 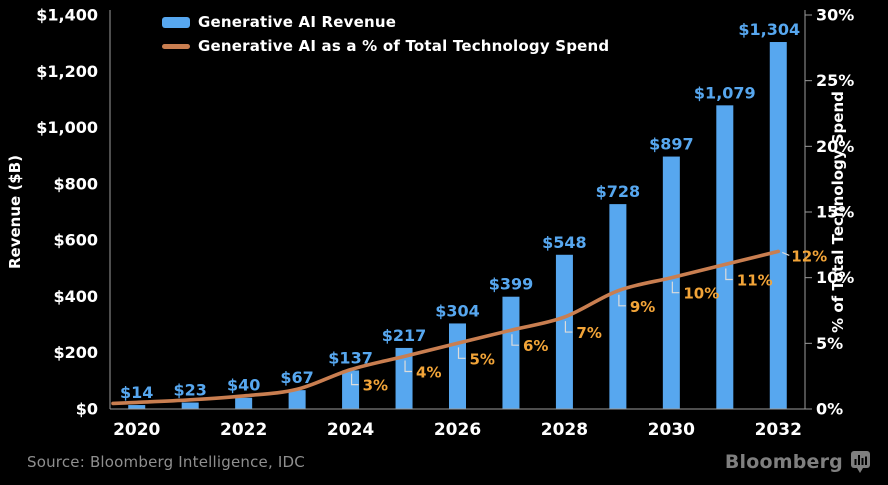 I want to click on percent-label: 10%, so click(x=701, y=294).